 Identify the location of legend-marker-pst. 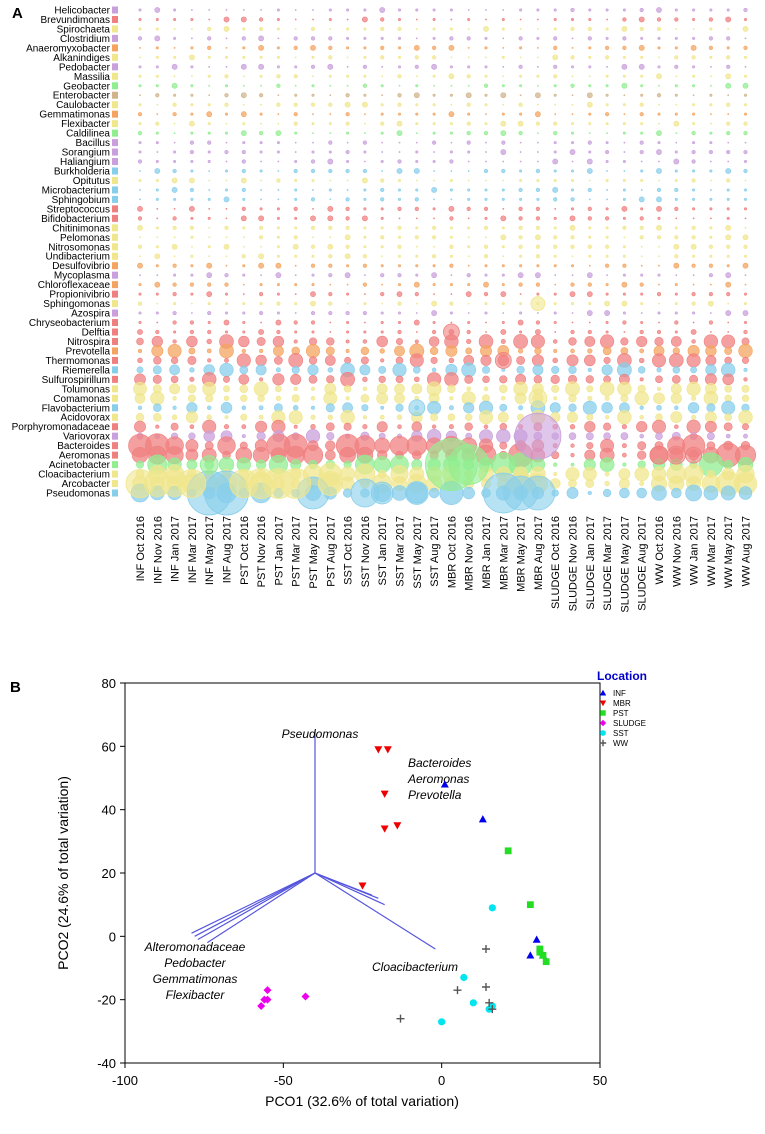
(603, 713).